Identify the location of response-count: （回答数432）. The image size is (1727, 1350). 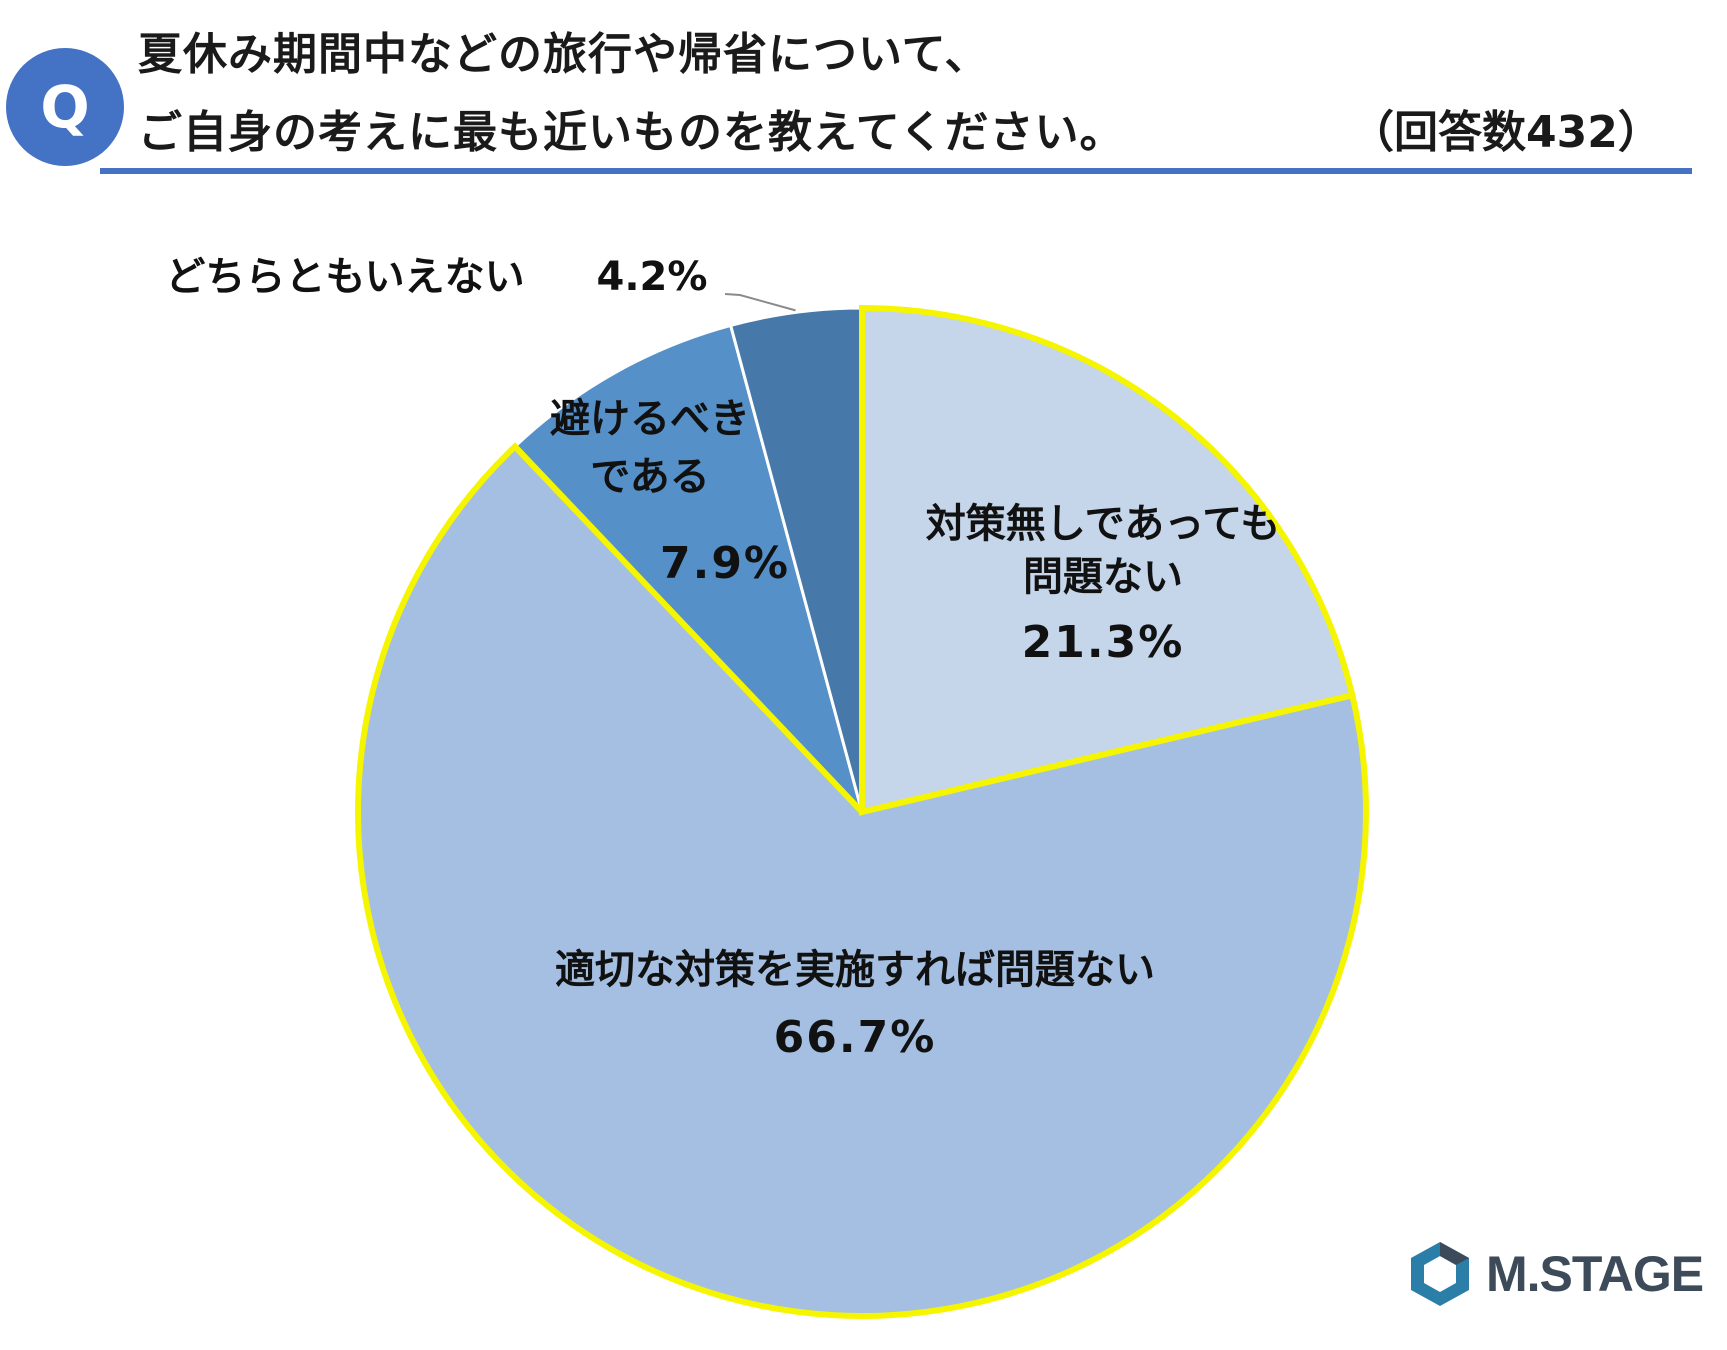
(1506, 132).